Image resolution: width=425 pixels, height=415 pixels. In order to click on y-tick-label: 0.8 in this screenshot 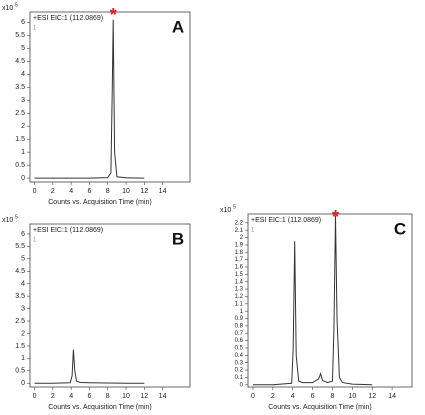, I will do `click(239, 326)`.